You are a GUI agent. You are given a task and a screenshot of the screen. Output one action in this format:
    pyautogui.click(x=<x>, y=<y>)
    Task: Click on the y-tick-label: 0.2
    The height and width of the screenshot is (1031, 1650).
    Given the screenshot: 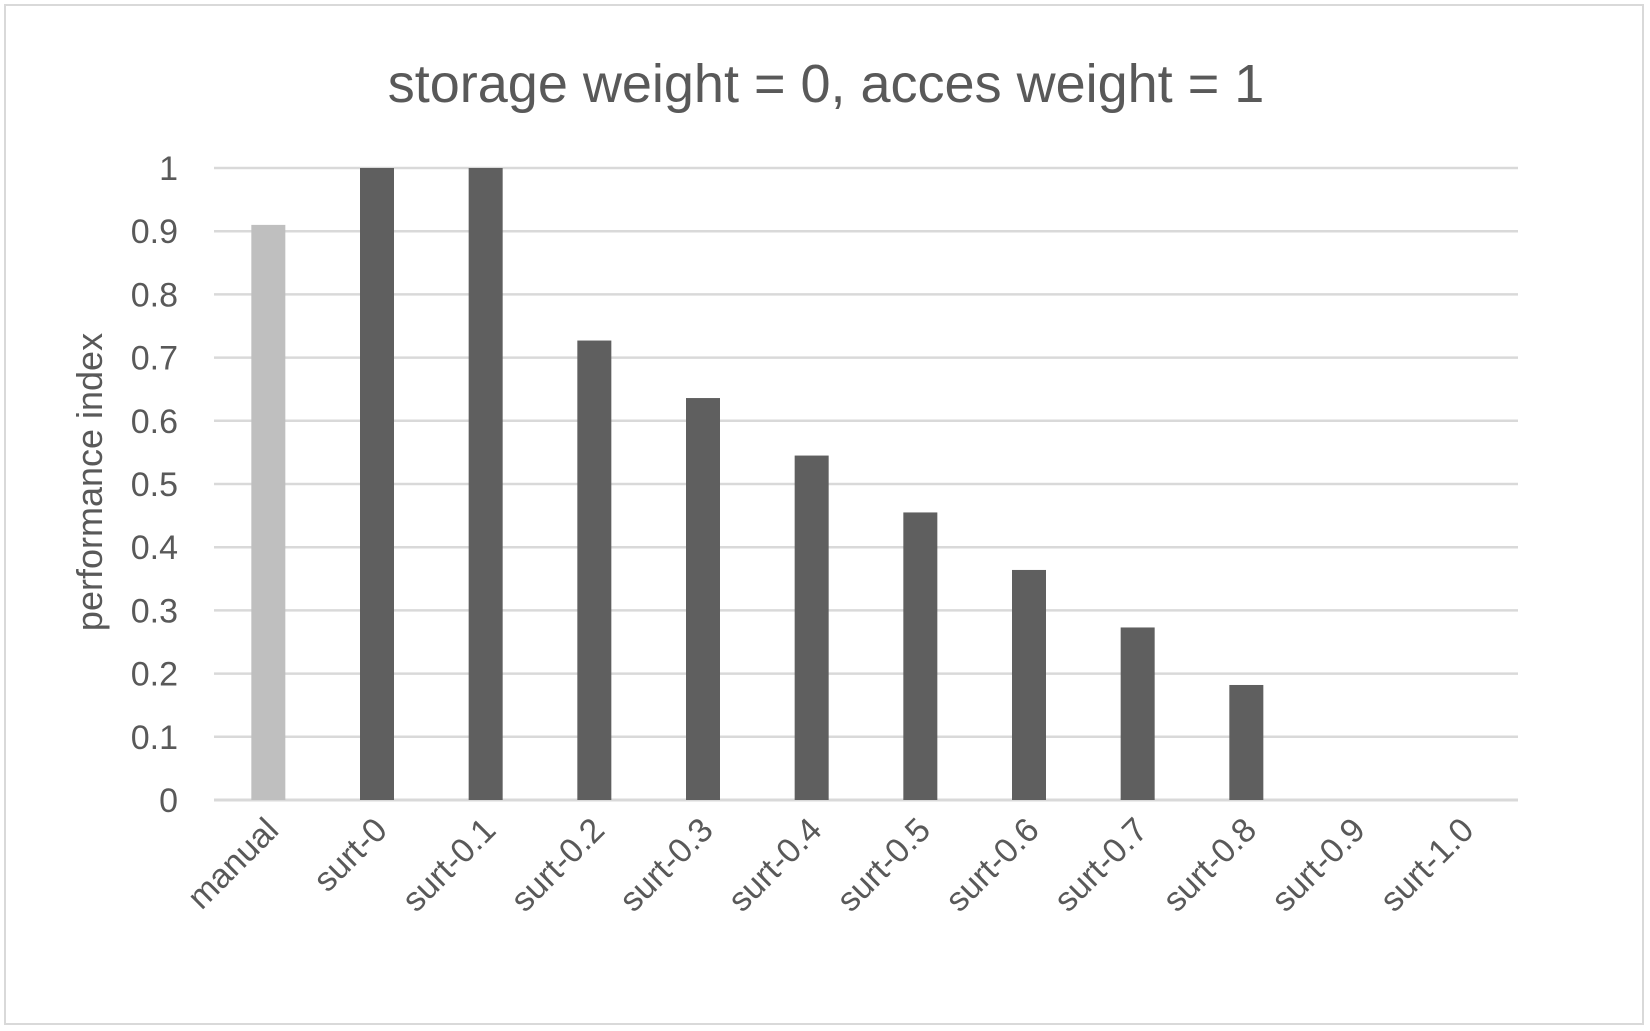 What is the action you would take?
    pyautogui.click(x=154, y=675)
    